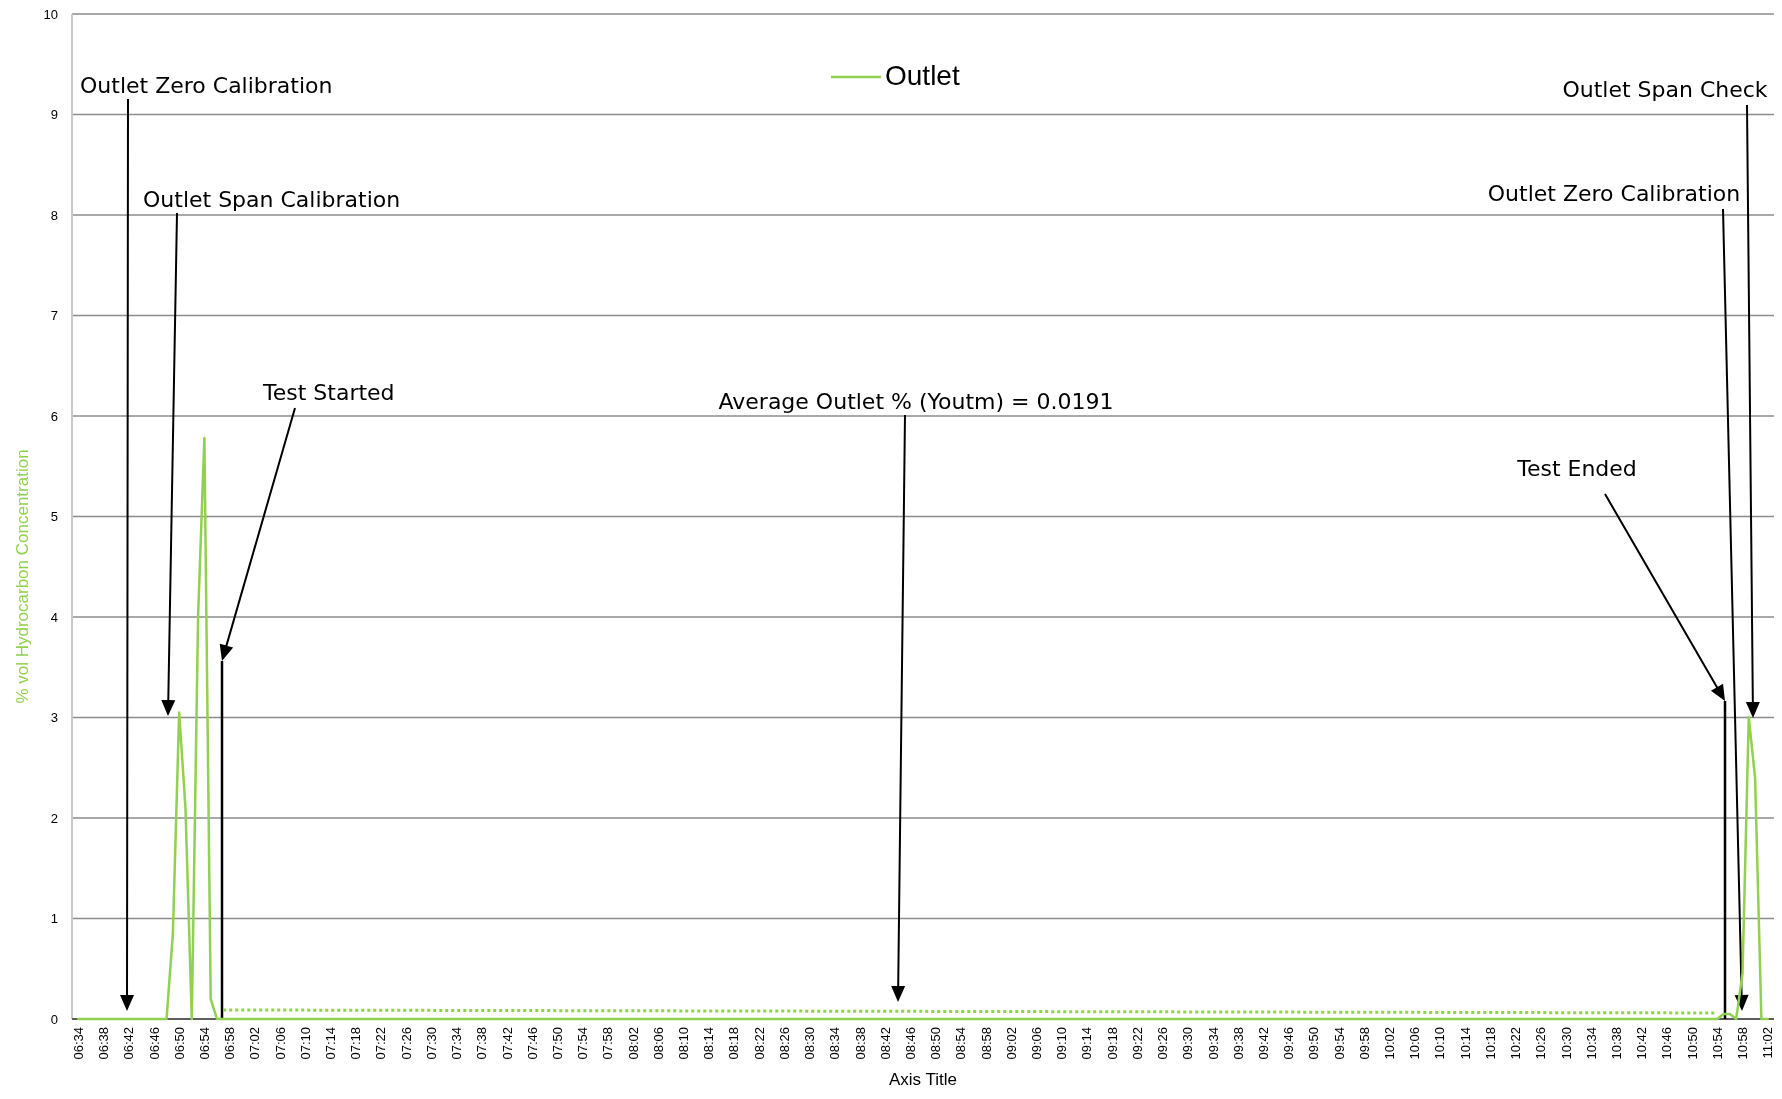 This screenshot has width=1782, height=1099. What do you see at coordinates (835, 1043) in the screenshot?
I see `x-tick-label: 08:34` at bounding box center [835, 1043].